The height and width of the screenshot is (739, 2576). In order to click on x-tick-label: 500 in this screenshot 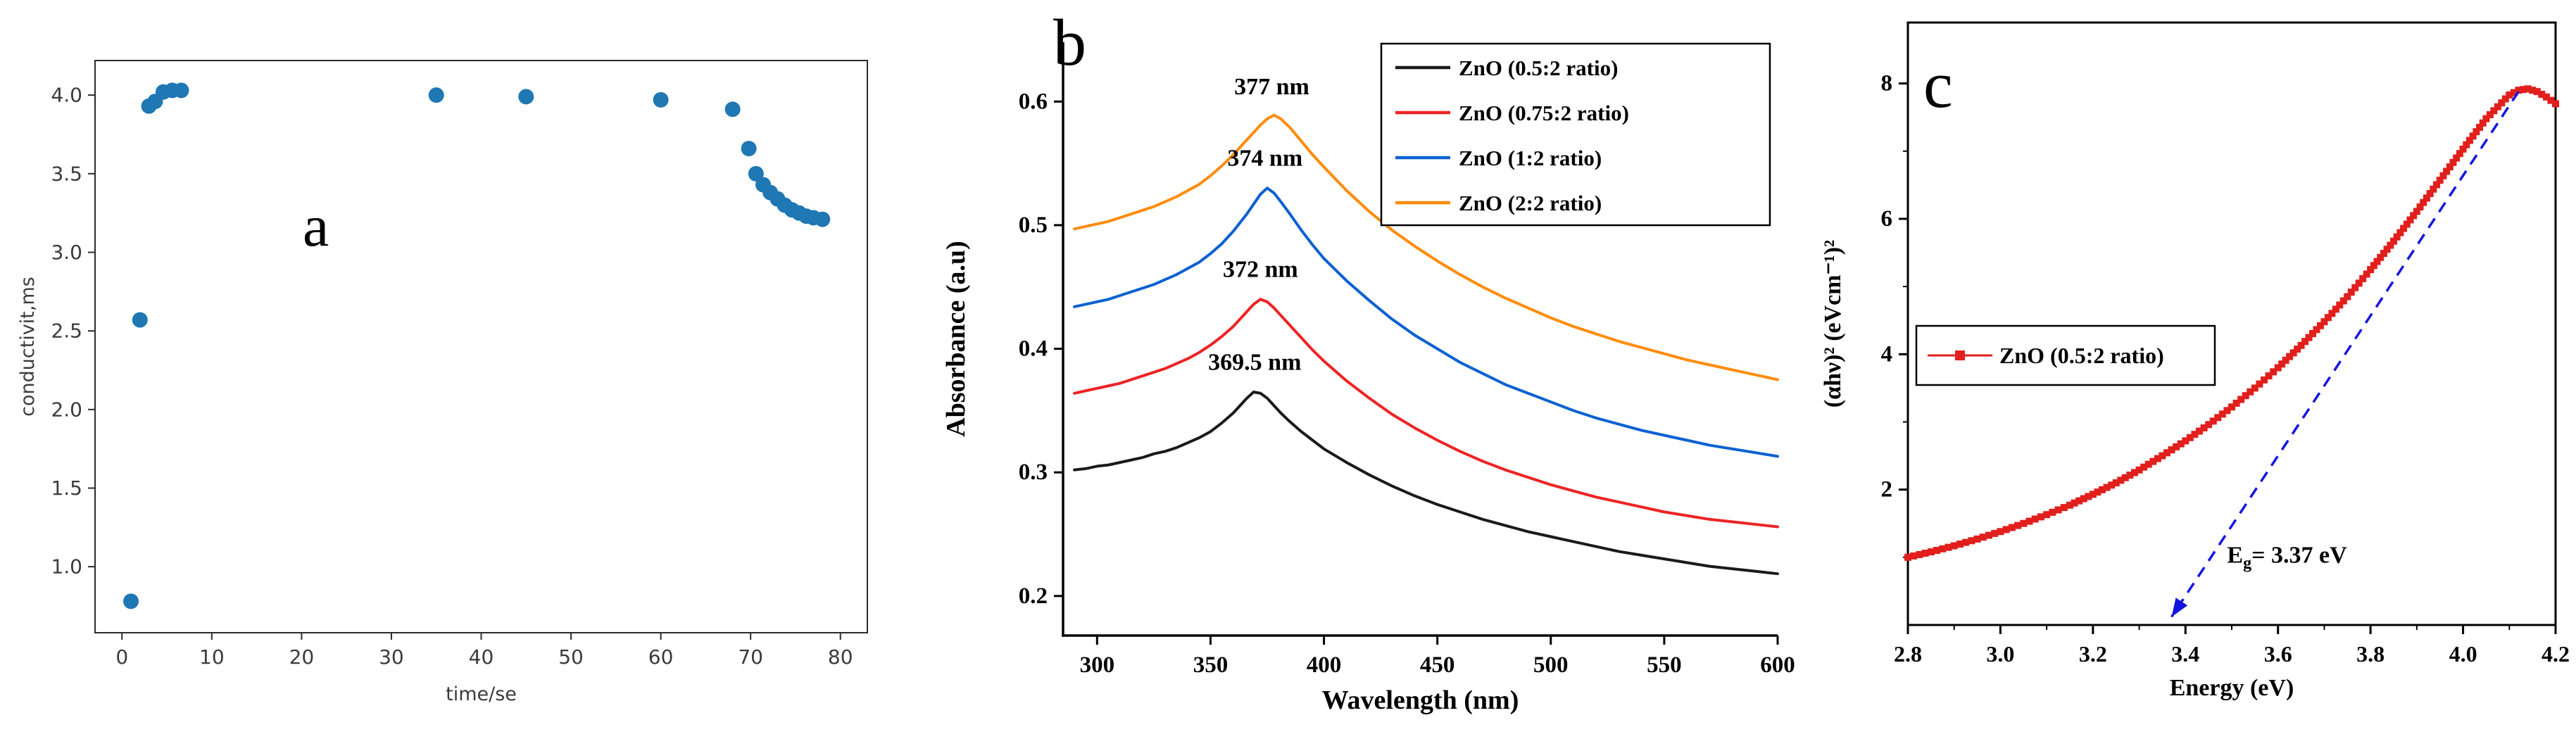, I will do `click(1551, 665)`.